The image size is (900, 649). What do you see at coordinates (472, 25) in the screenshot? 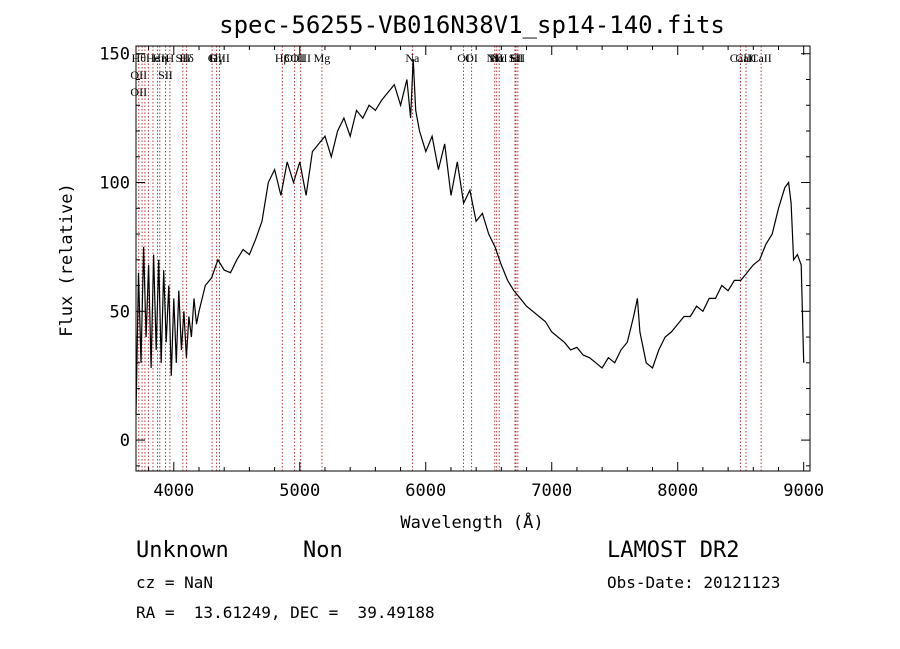
I see `chart-title: spec-56255-VB016N38V1_sp14-140.fits` at bounding box center [472, 25].